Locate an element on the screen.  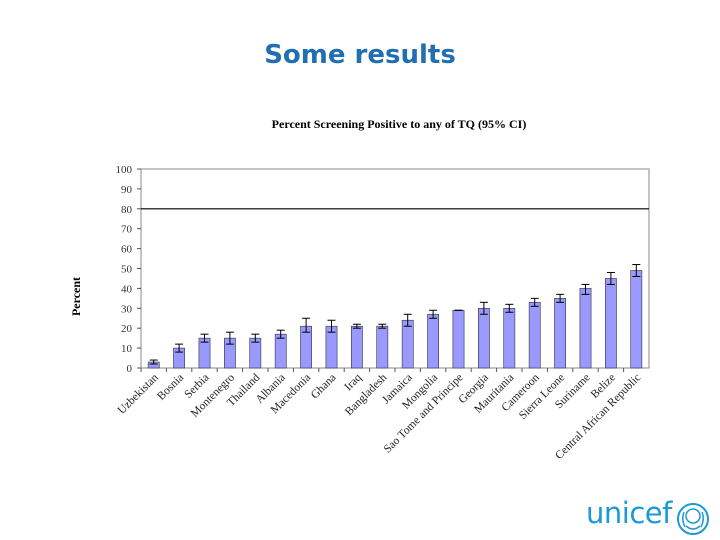
y-tick-label: 30 is located at coordinates (127, 309).